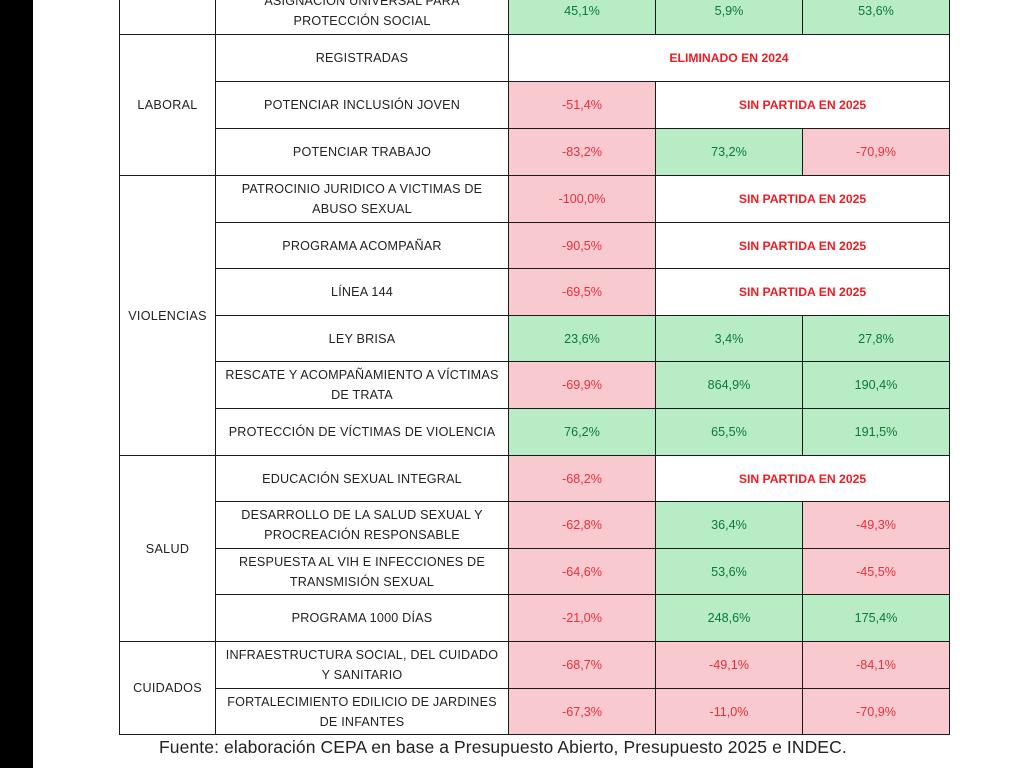 The height and width of the screenshot is (768, 1025). Describe the element at coordinates (362, 152) in the screenshot. I see `program-cell: POTENCIAR TRABAJO` at that location.